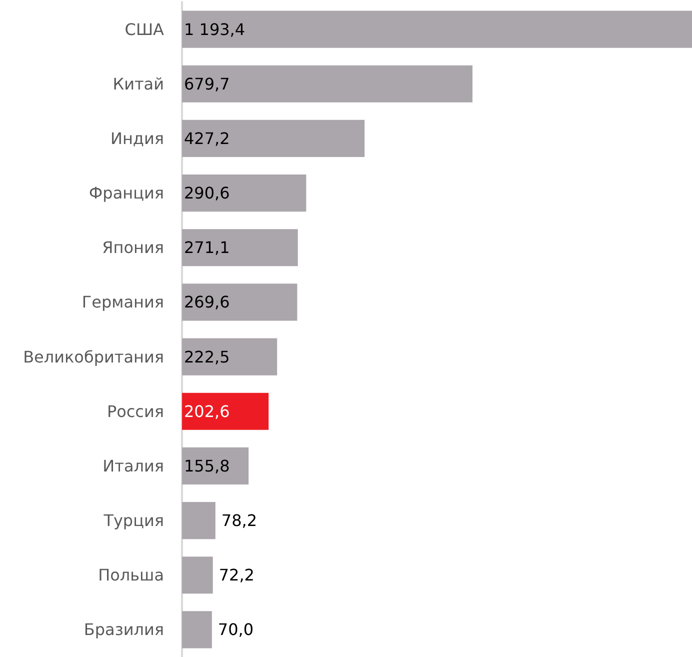  What do you see at coordinates (93, 356) in the screenshot?
I see `y-tick-label: Великобритания` at bounding box center [93, 356].